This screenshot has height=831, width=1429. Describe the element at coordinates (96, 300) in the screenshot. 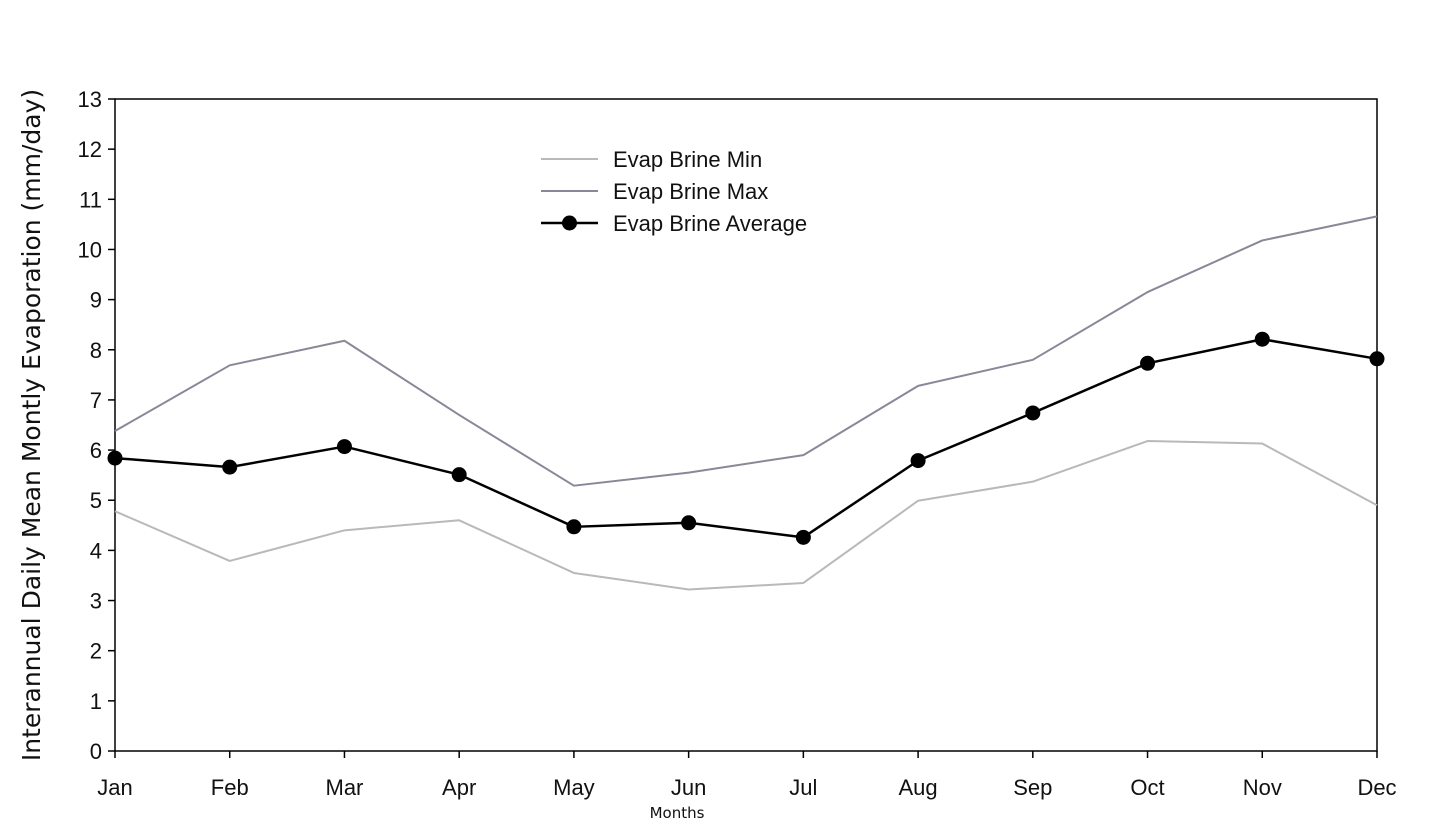

I see `y-tick-label: 9` at that location.